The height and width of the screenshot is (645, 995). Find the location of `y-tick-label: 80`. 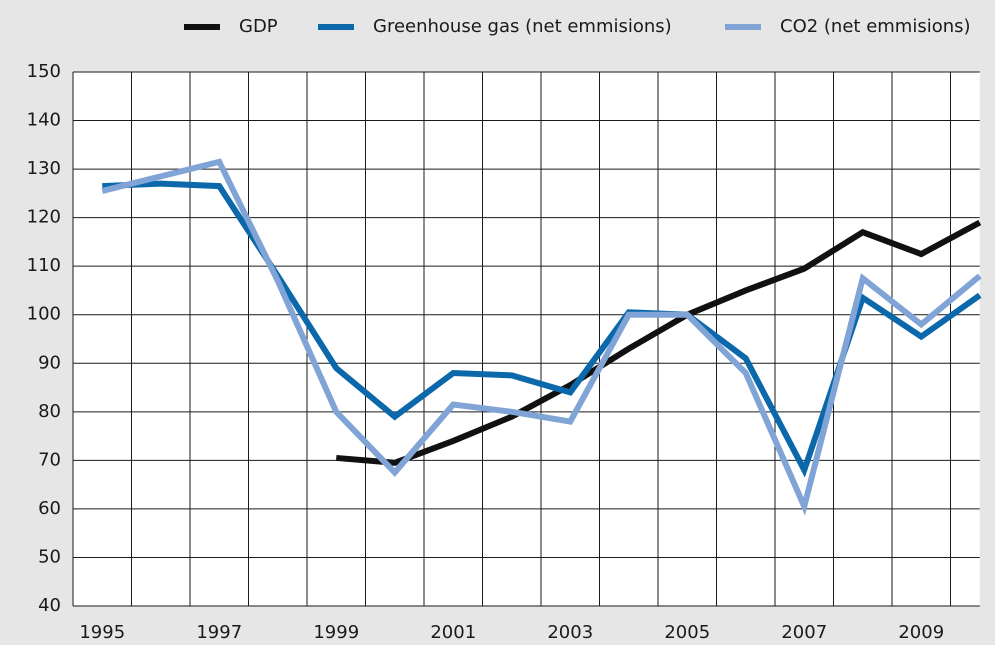

y-tick-label: 80 is located at coordinates (49, 411).